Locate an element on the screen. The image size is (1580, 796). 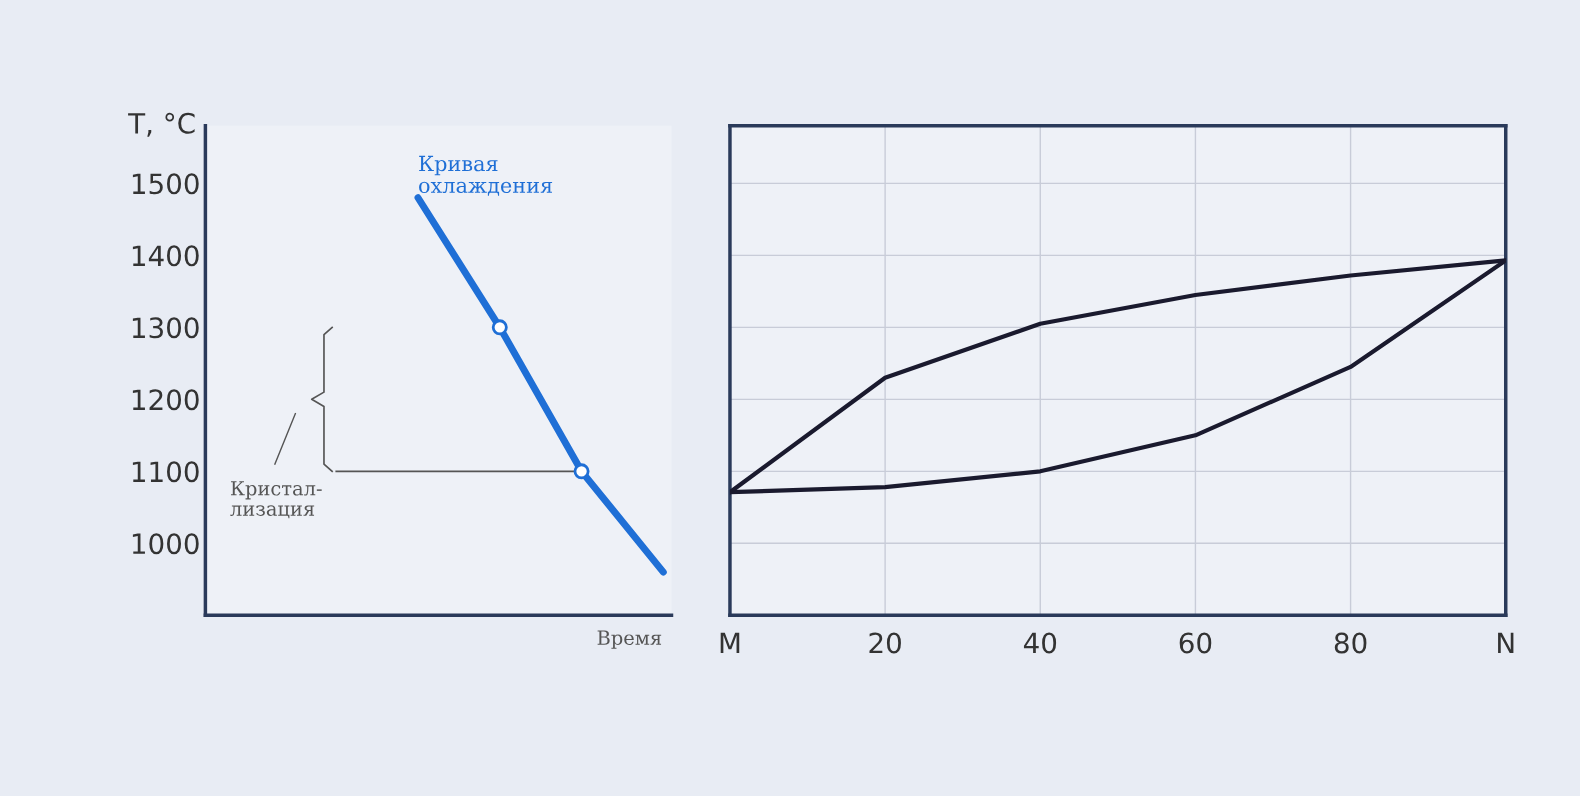
x-tick-label: 40 is located at coordinates (1040, 643).